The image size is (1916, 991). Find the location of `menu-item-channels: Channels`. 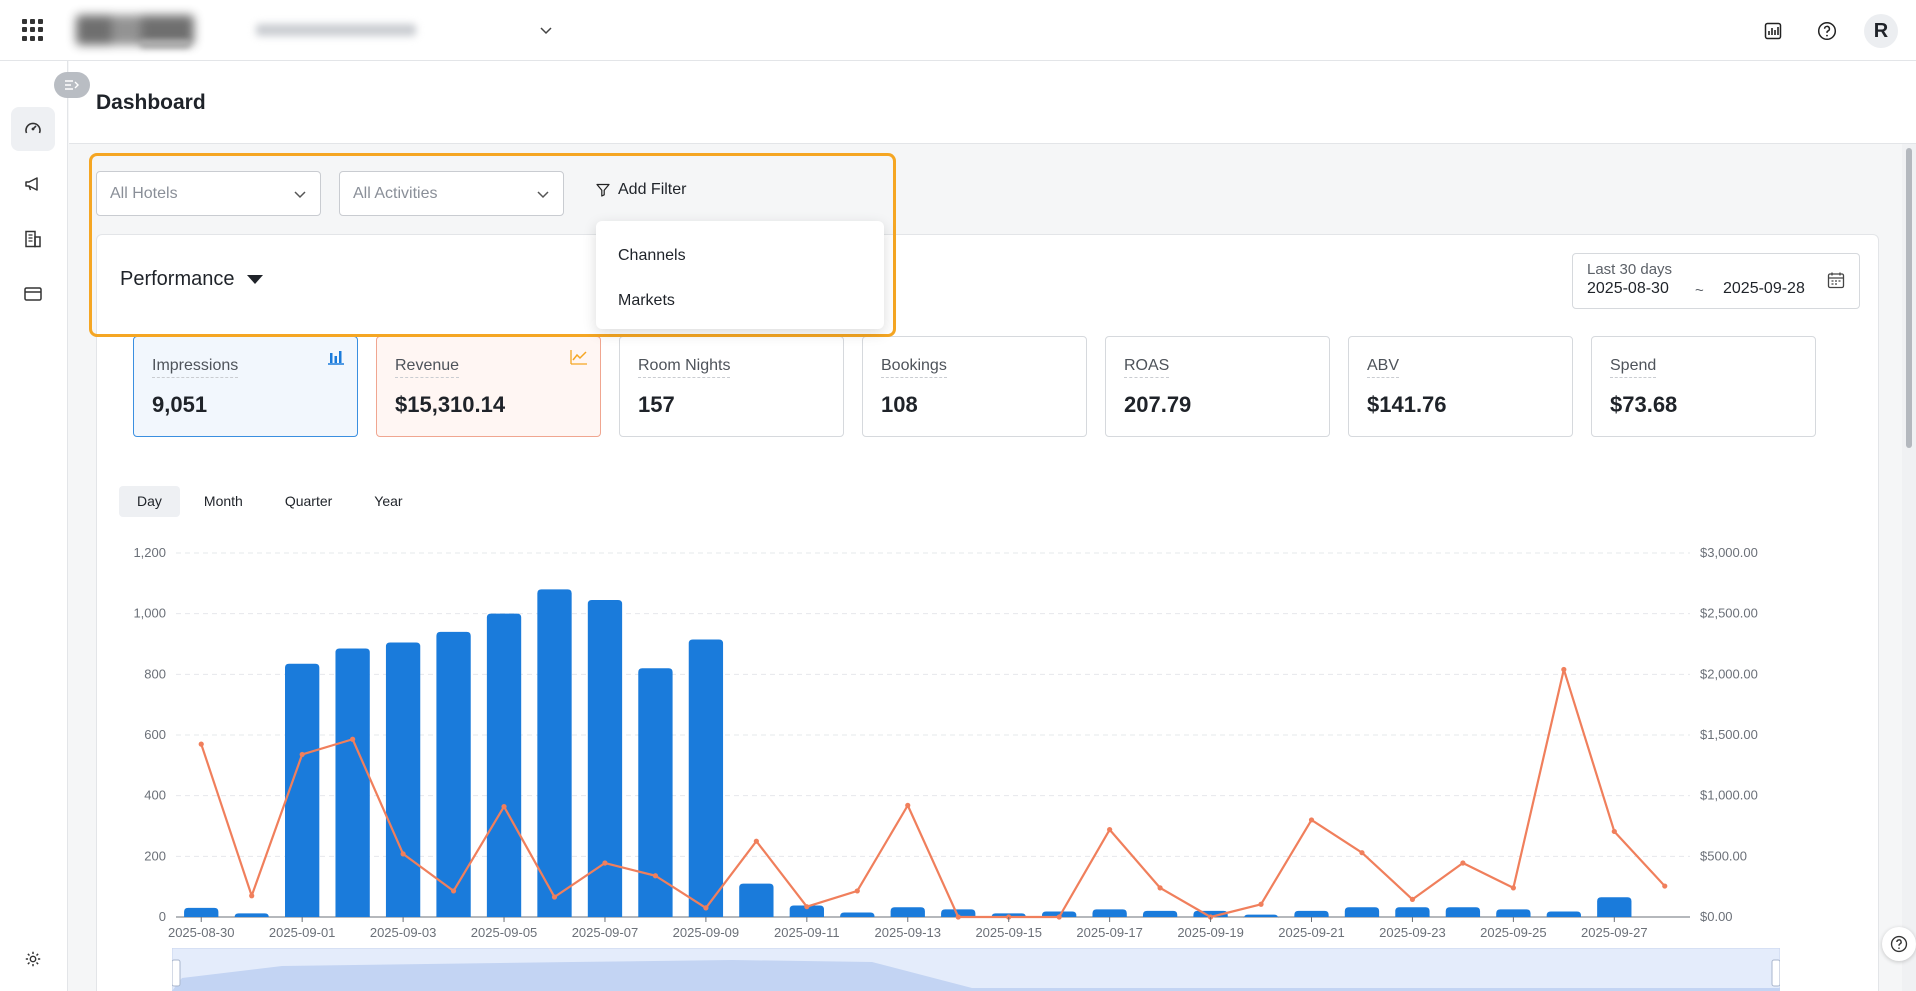

menu-item-channels: Channels is located at coordinates (652, 255).